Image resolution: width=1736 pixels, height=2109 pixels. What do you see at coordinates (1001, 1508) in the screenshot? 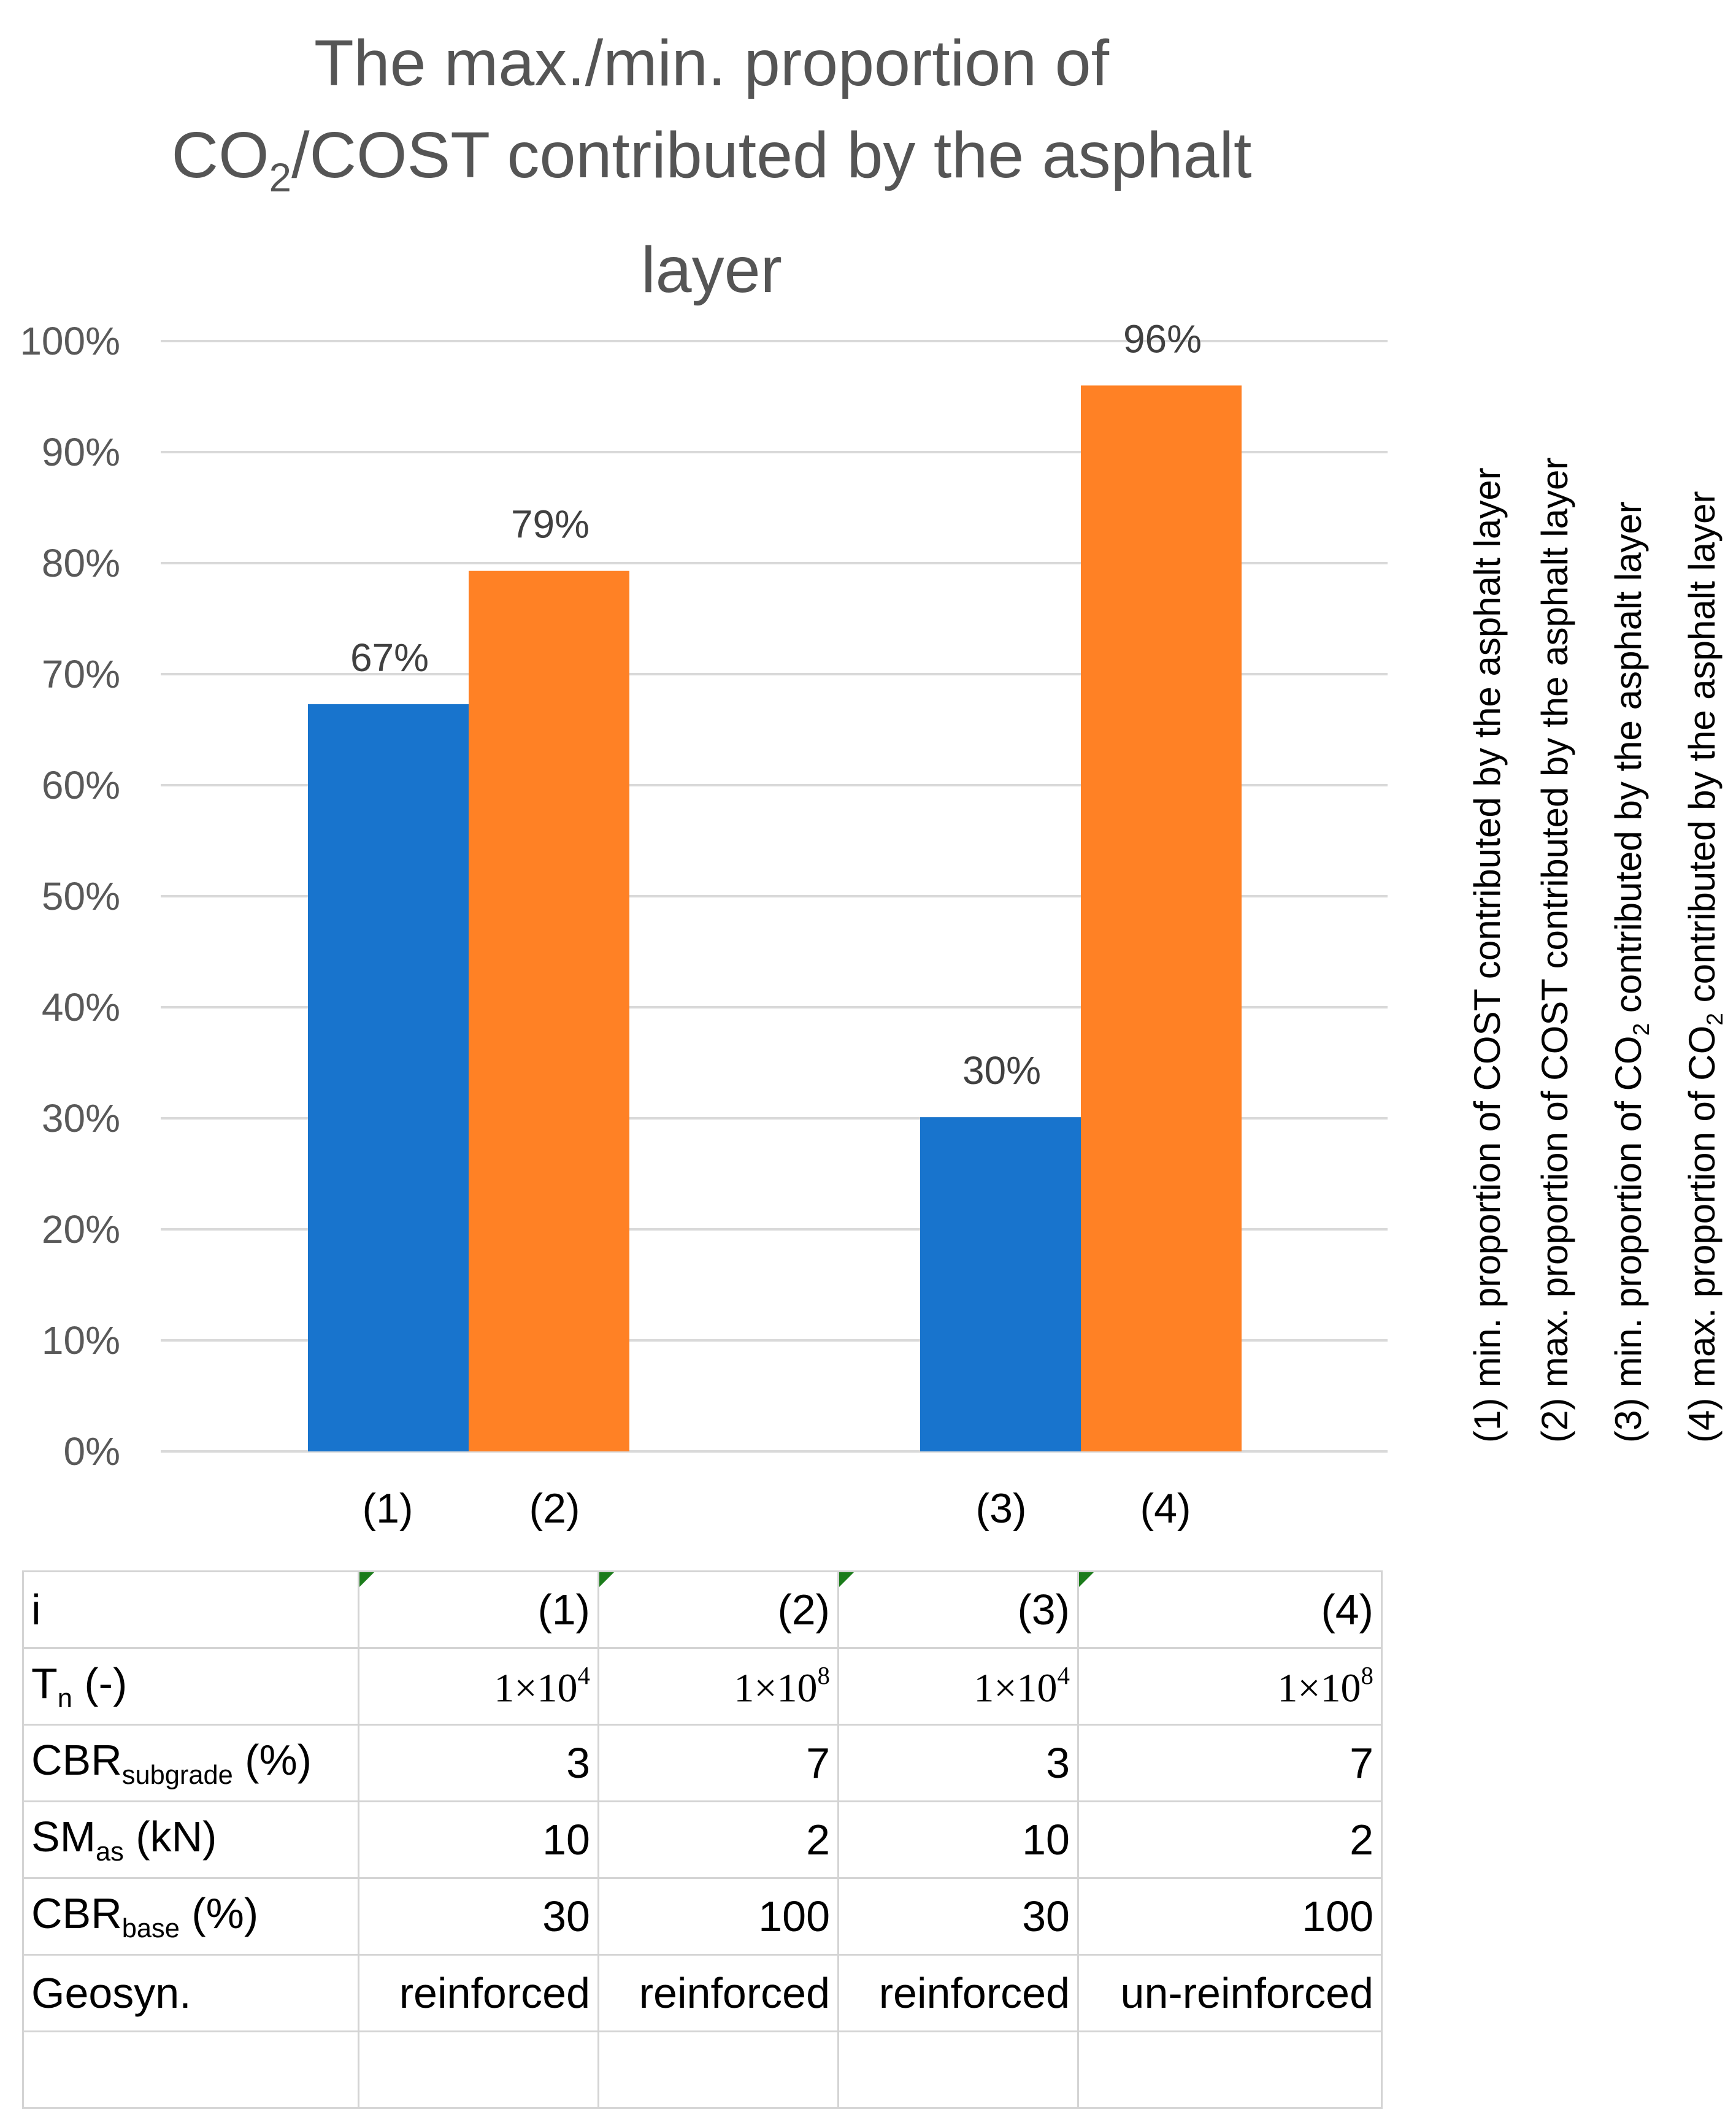
I see `category-label: (3)` at bounding box center [1001, 1508].